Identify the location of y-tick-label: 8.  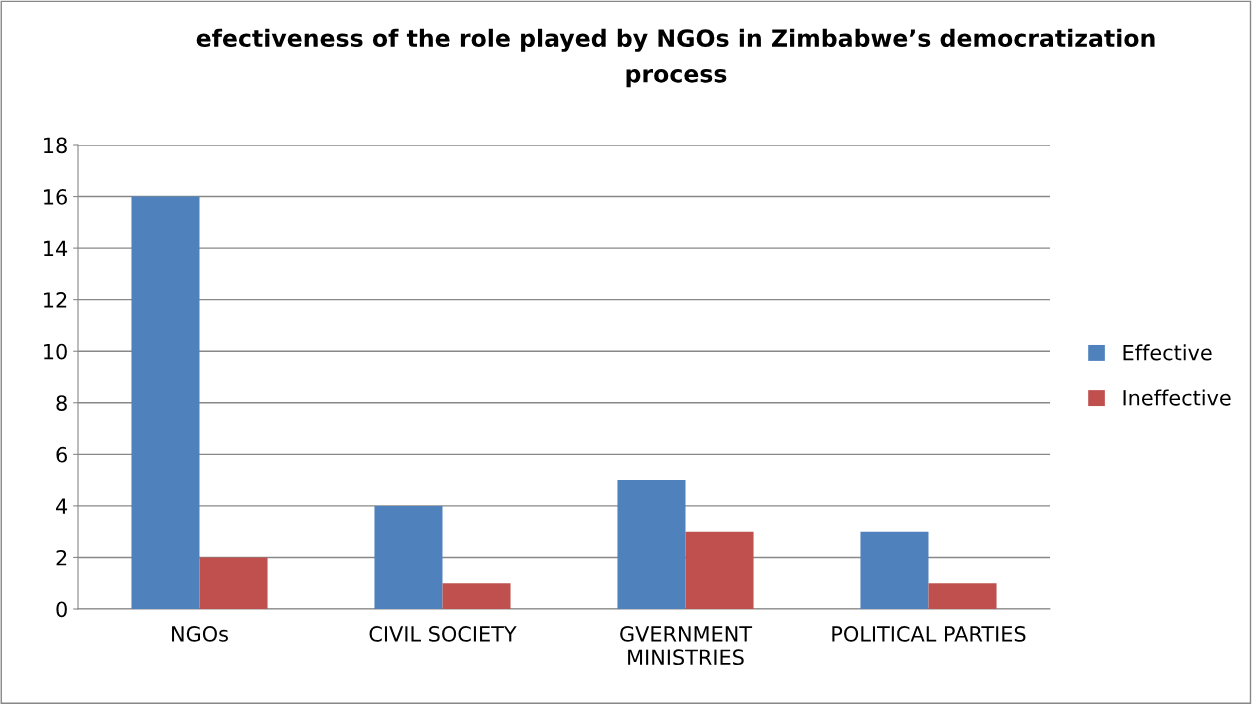
(61, 403).